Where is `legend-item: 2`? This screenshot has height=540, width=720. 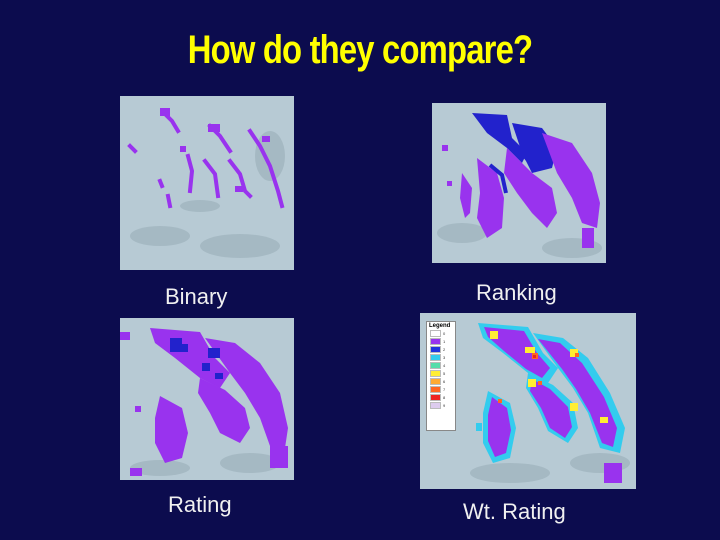
legend-item: 2 is located at coordinates (442, 349).